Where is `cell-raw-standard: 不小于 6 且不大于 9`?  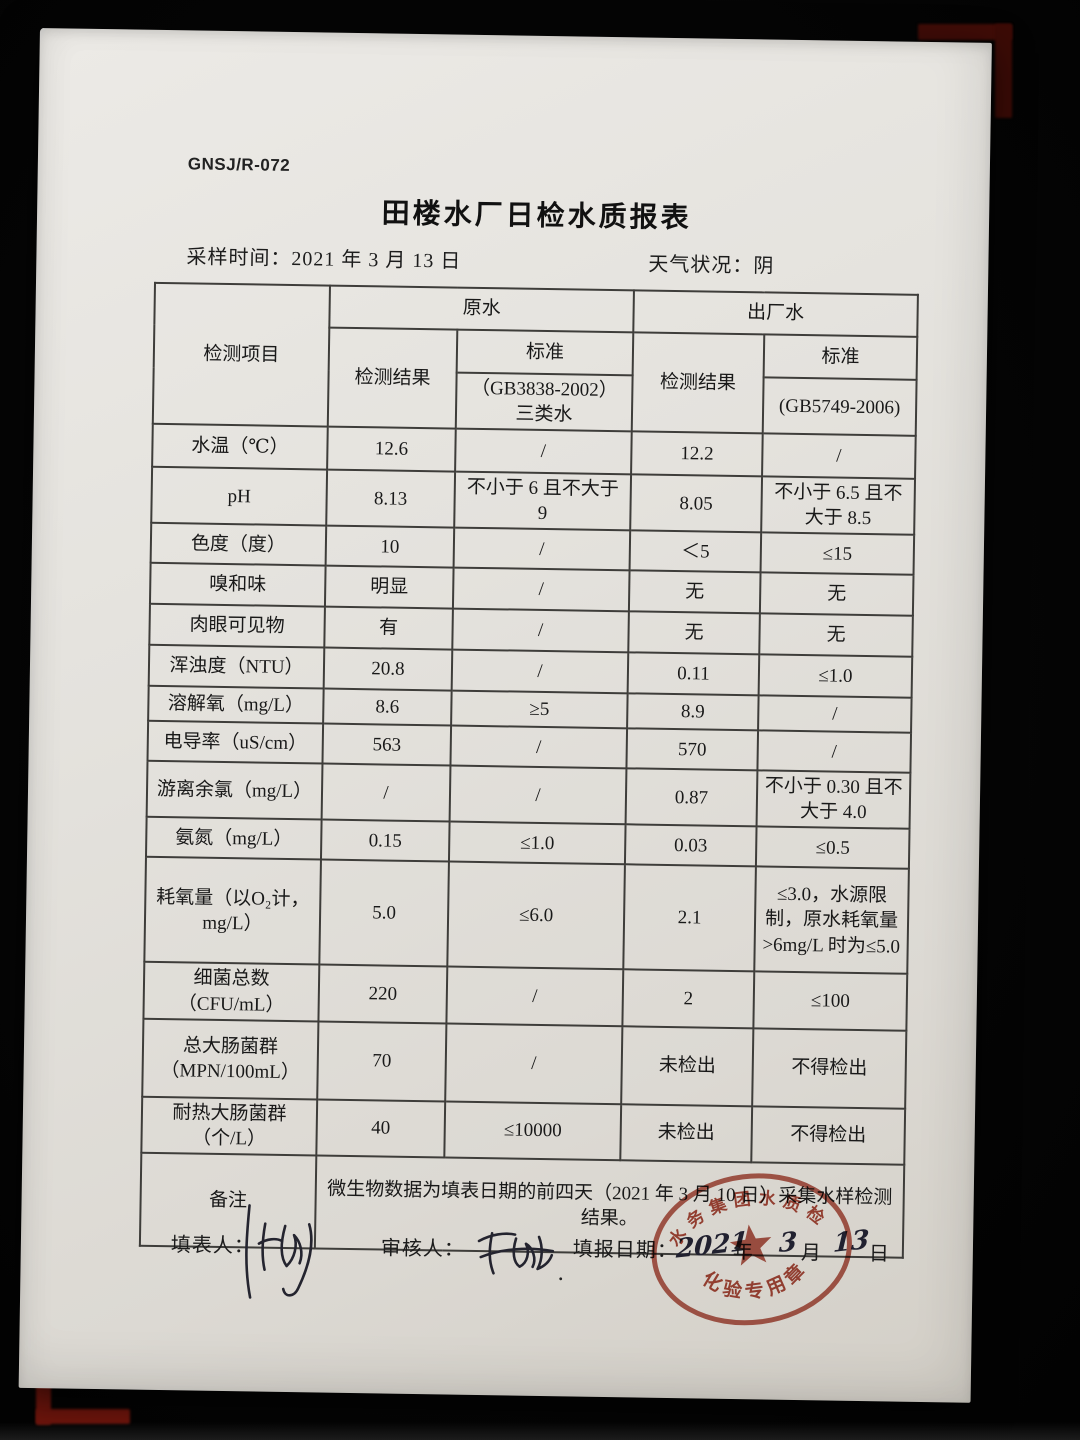 cell-raw-standard: 不小于 6 且不大于 9 is located at coordinates (543, 501).